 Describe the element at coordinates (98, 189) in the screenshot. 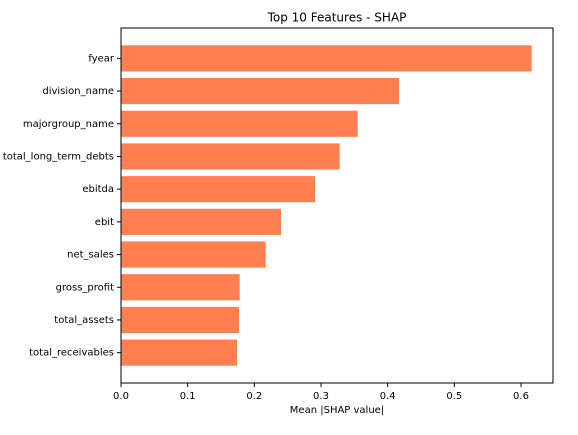

I see `y-tick-label: ebitda` at that location.